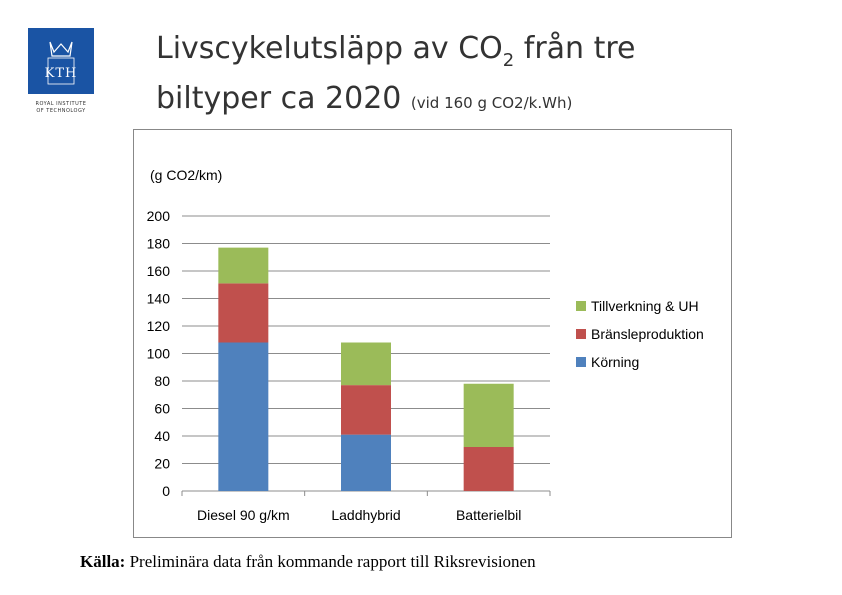  I want to click on y-tick-label: 80, so click(162, 381).